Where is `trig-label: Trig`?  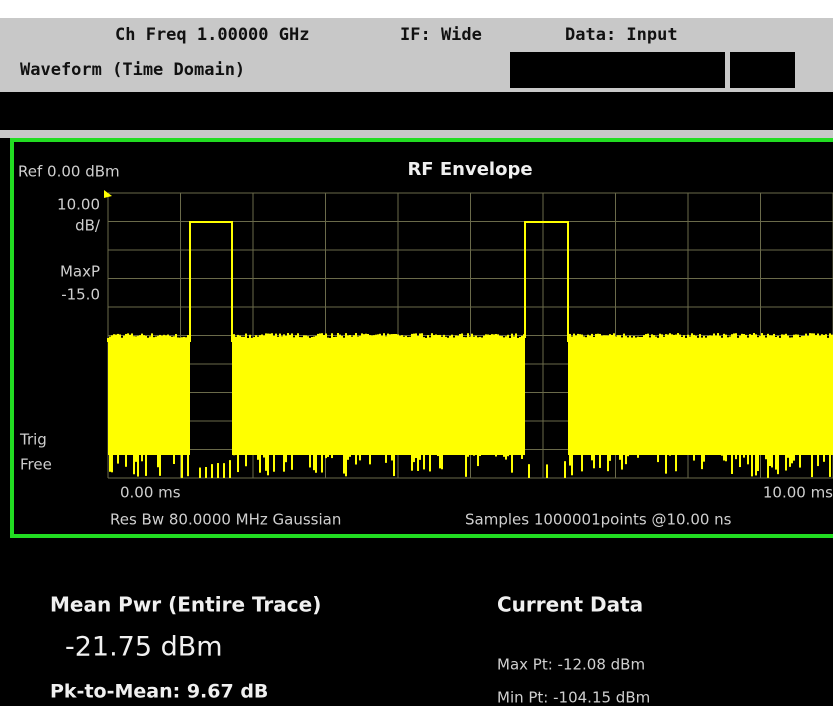 trig-label: Trig is located at coordinates (33, 440).